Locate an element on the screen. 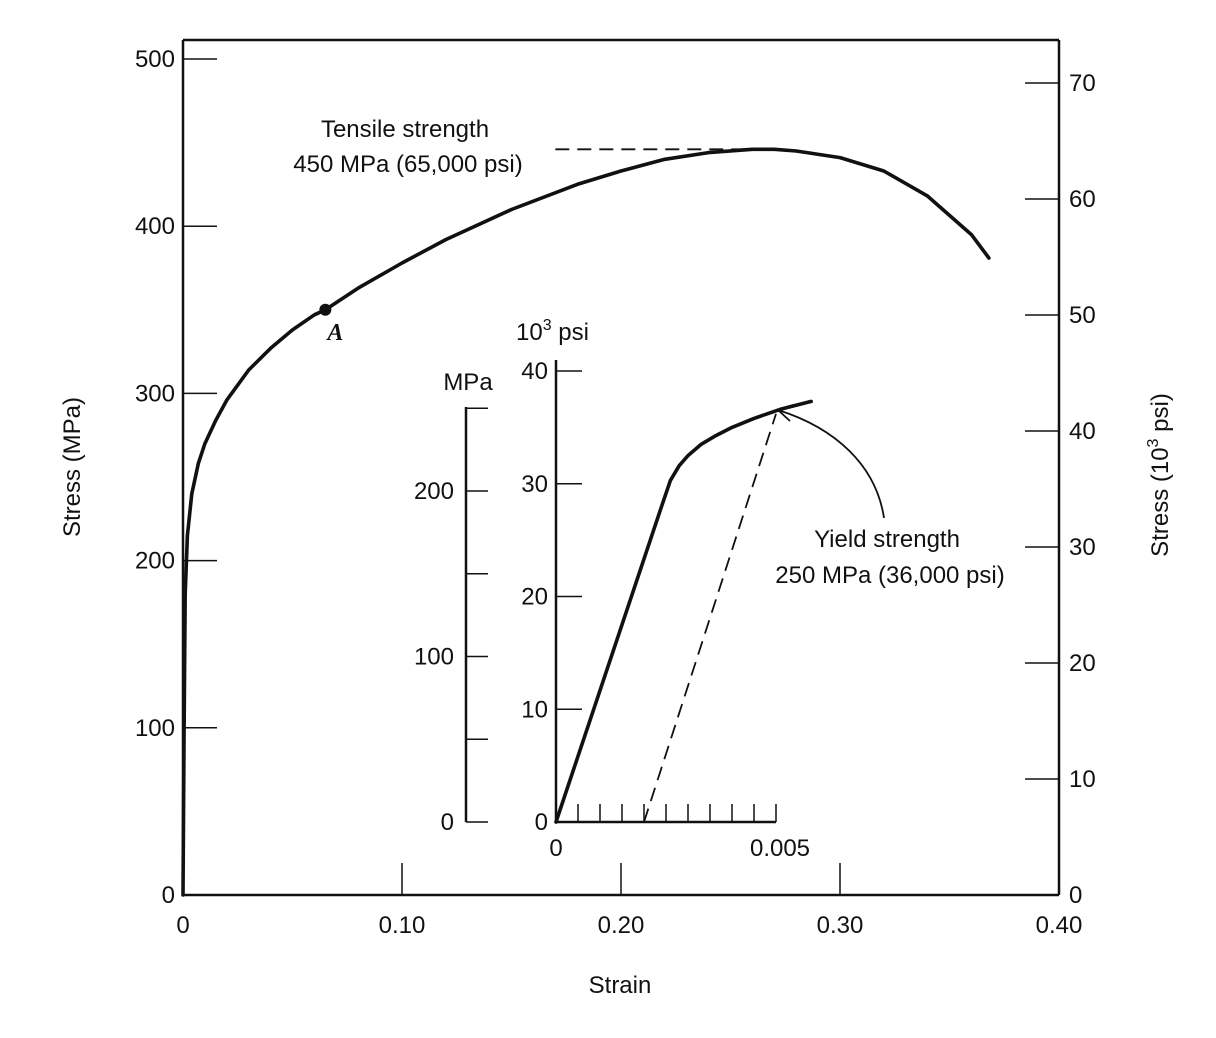 The width and height of the screenshot is (1216, 1038). inset-x-tick-label: 0 is located at coordinates (555, 848).